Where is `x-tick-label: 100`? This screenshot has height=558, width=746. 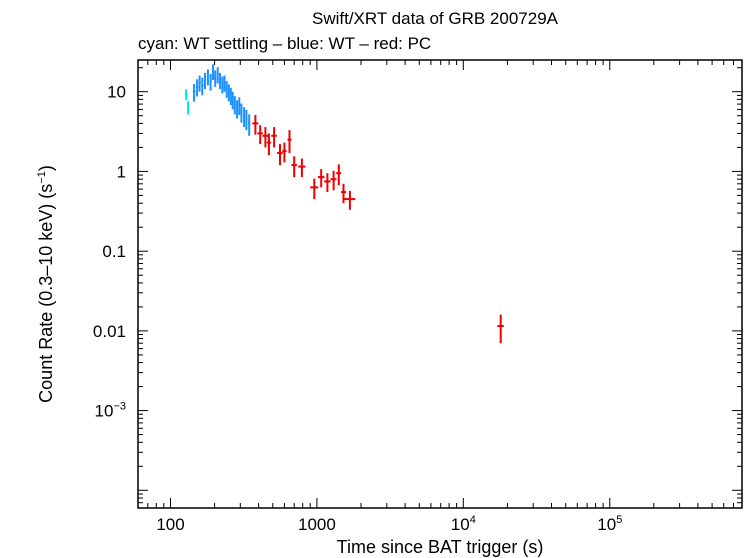
x-tick-label: 100 is located at coordinates (170, 524).